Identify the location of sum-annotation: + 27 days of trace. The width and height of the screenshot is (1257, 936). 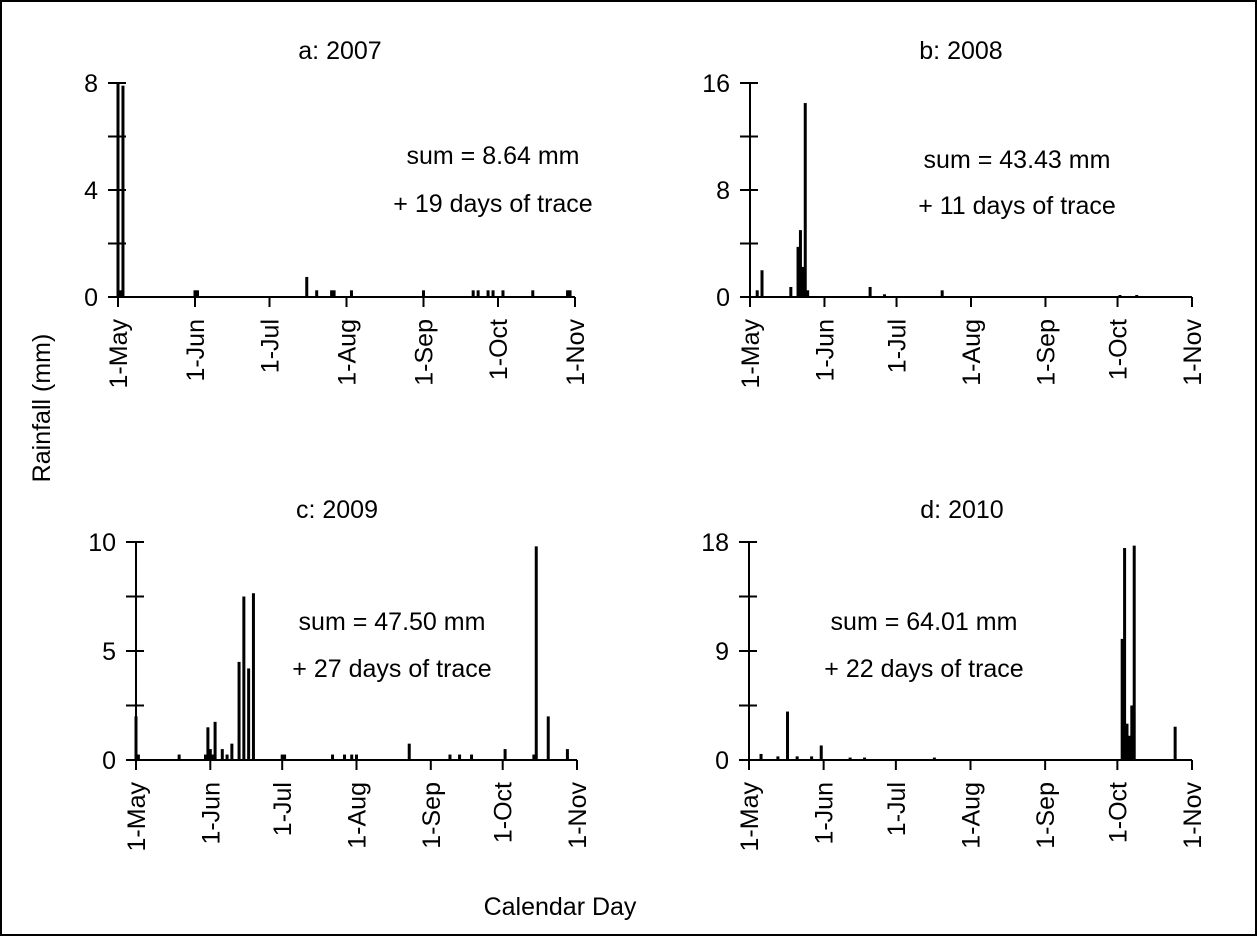
(391, 669).